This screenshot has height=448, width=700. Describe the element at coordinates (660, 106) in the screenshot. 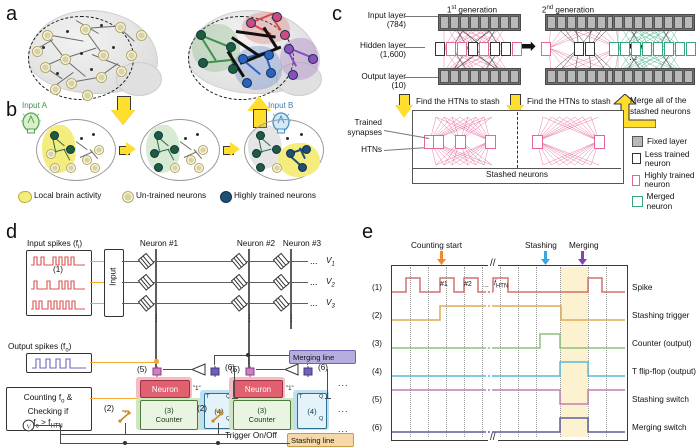

I see `merge-label: Merge all of the stashed neurons` at that location.